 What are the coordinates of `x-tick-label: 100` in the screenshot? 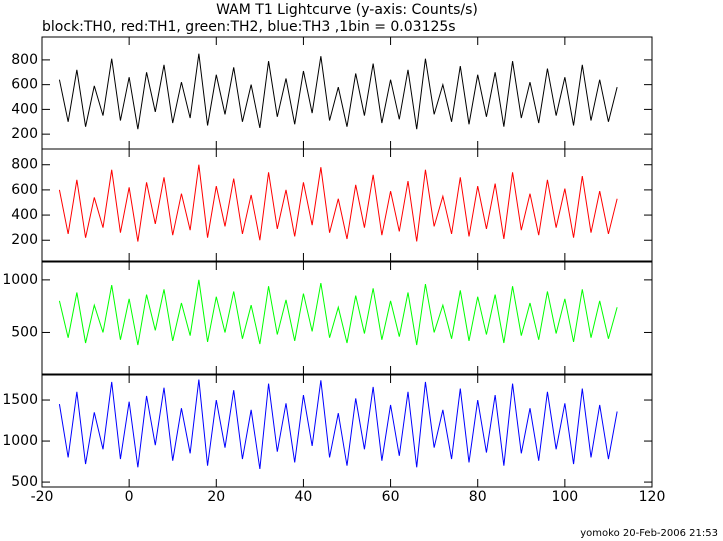 It's located at (564, 497).